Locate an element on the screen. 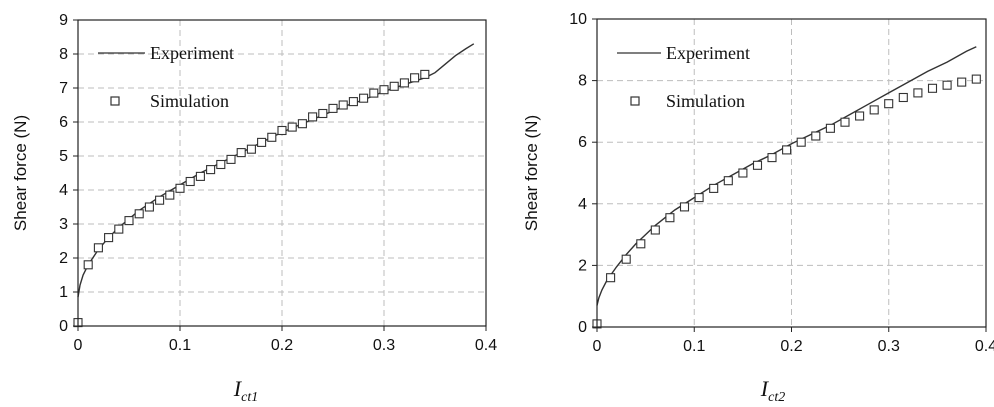 This screenshot has height=407, width=994. y-tick-label: 9 is located at coordinates (63, 20).